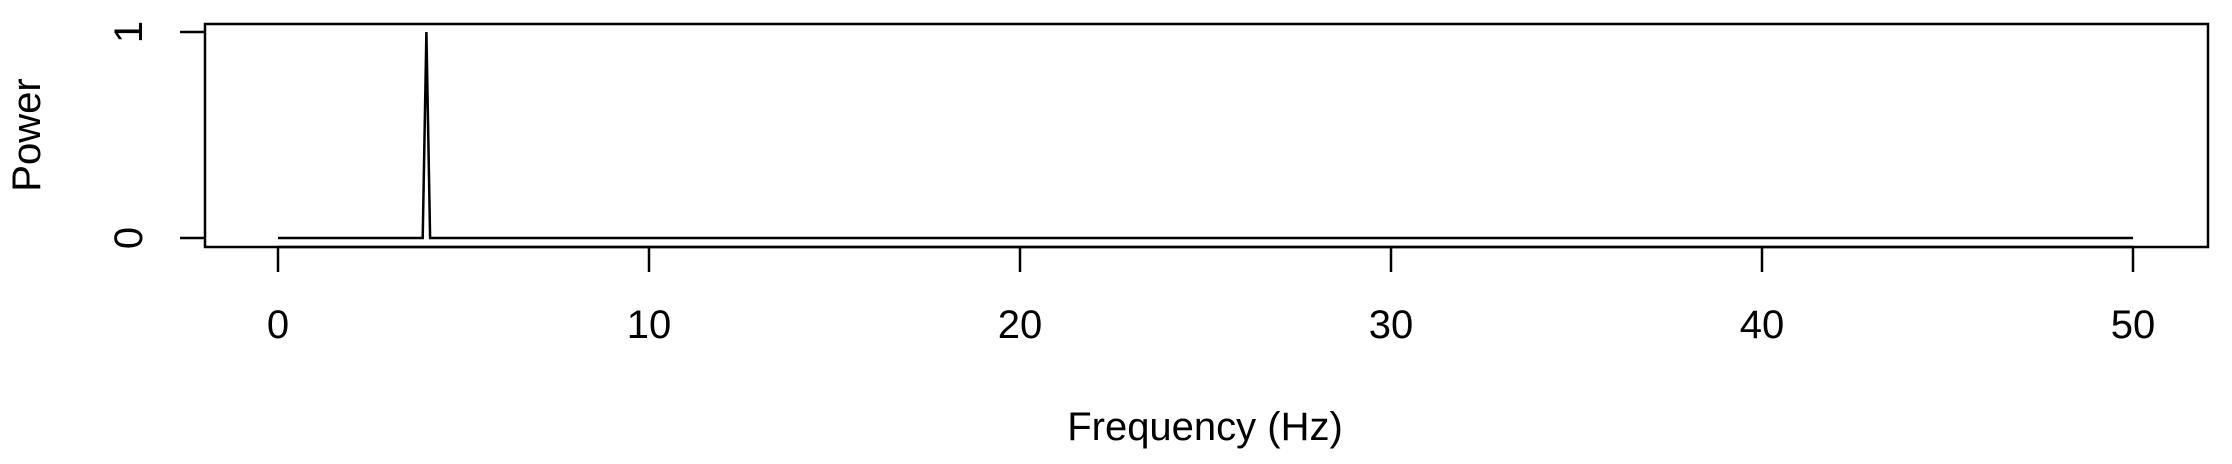 The image size is (2232, 464). What do you see at coordinates (2133, 325) in the screenshot?
I see `x-tick-label: 50` at bounding box center [2133, 325].